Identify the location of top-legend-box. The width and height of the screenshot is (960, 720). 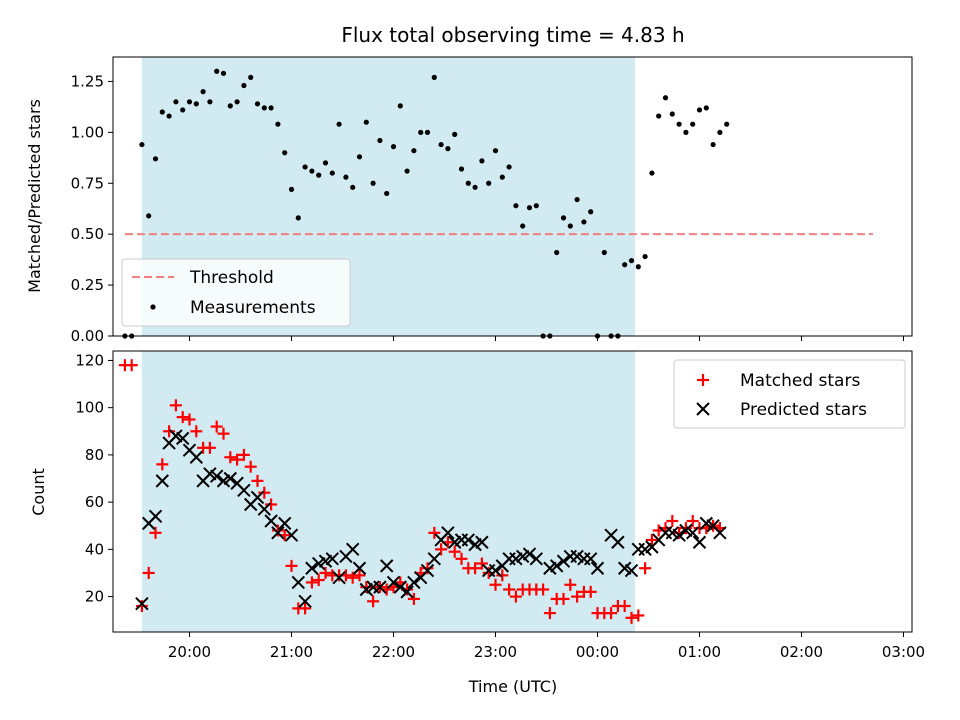
(236, 292).